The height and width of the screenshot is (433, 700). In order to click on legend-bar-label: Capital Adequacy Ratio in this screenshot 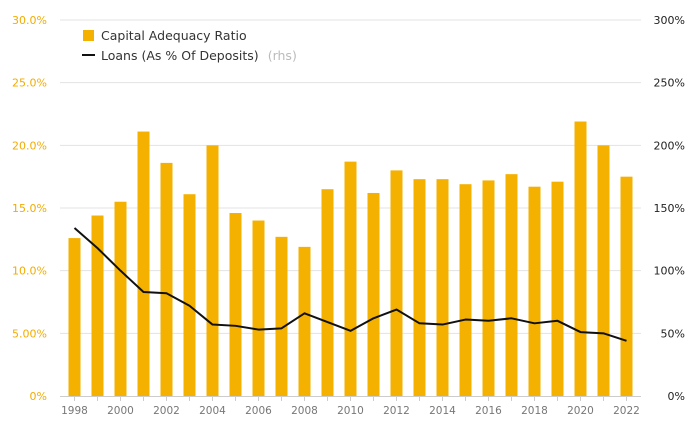, I will do `click(174, 35)`.